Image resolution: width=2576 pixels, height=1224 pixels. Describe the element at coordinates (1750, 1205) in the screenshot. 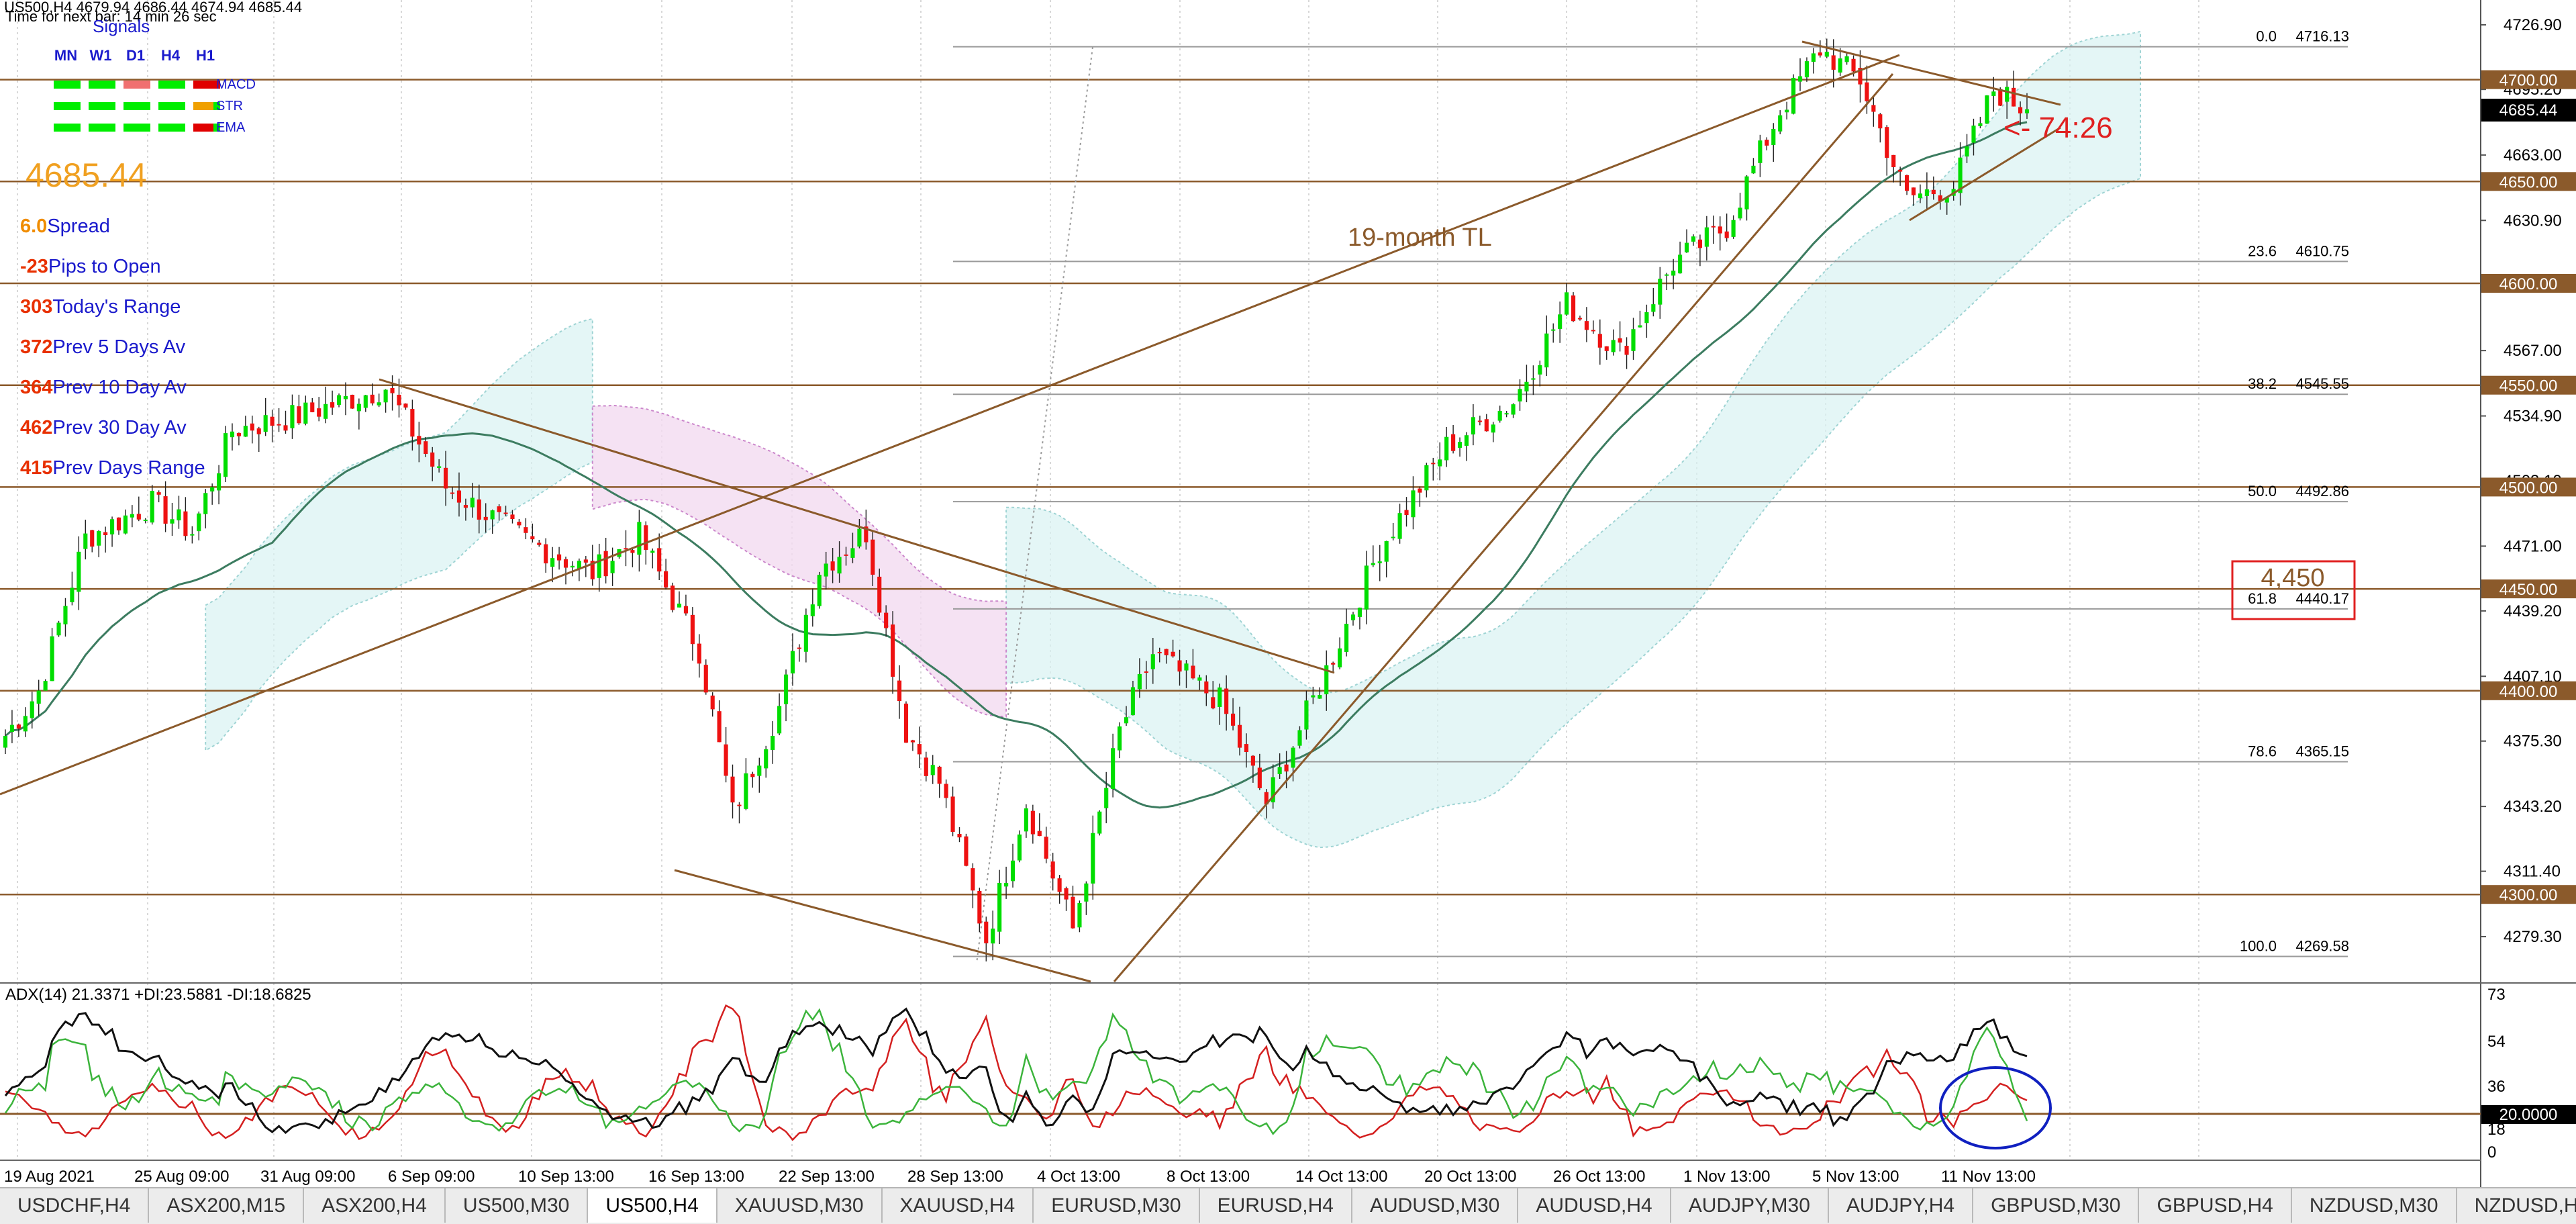

I see `chart-tab: AUDJPY,M30` at that location.